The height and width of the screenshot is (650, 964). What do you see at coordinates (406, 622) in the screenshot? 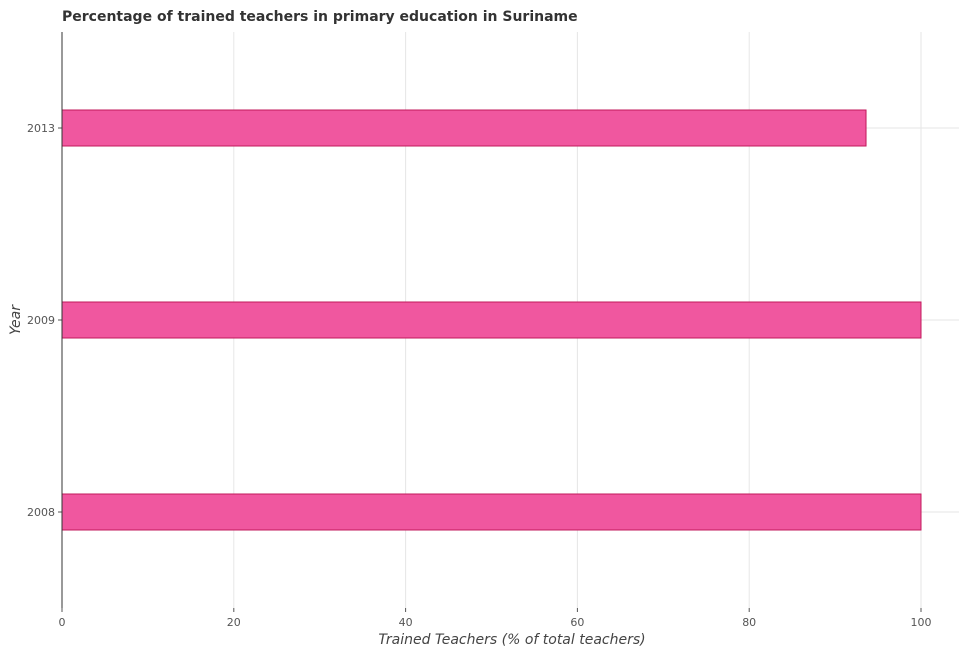
I see `x-tick-label: 40` at bounding box center [406, 622].